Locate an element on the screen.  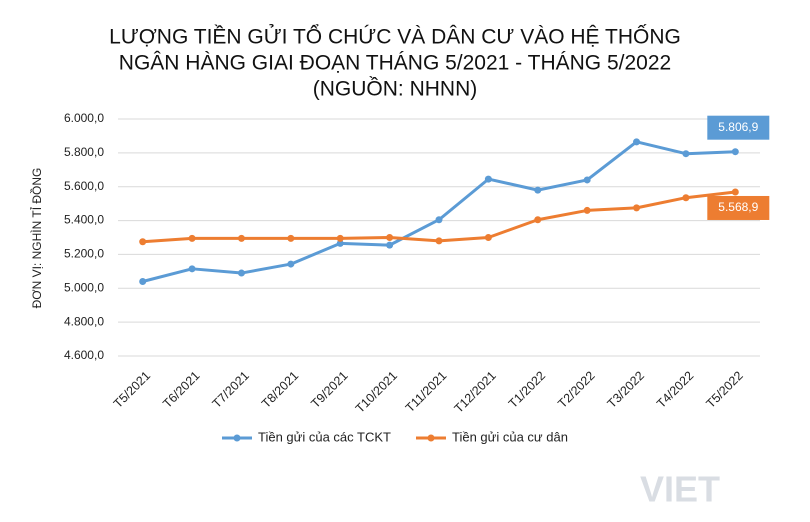
value-label: 5.568,9 is located at coordinates (738, 207).